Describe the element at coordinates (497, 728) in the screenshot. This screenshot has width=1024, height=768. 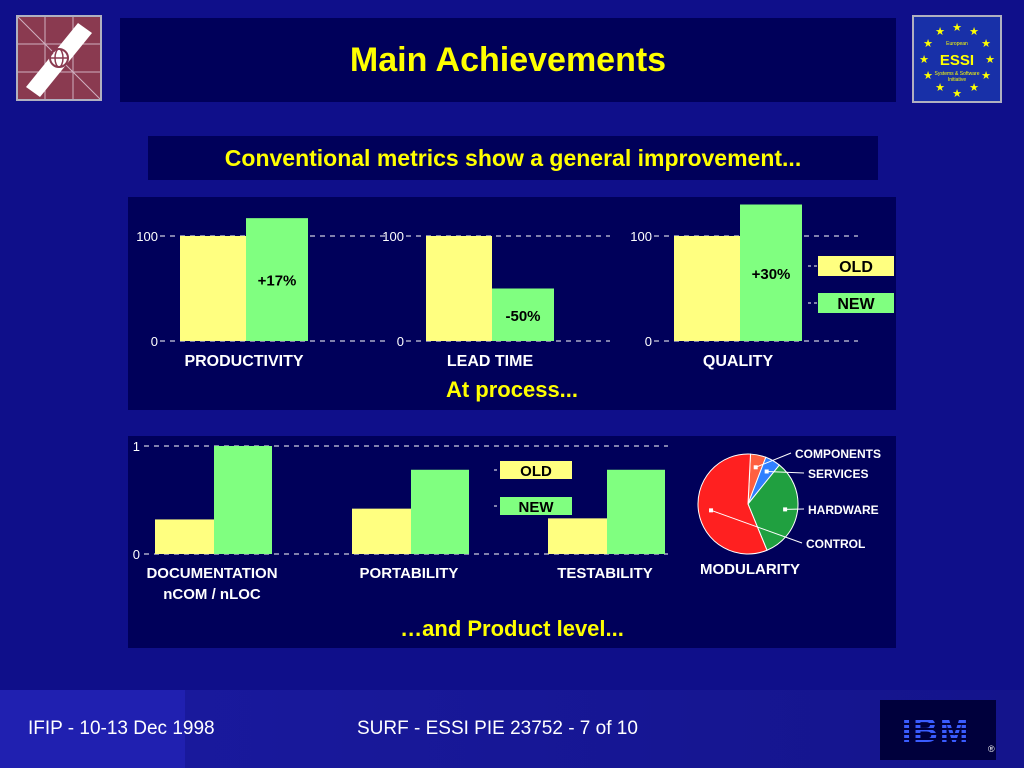
I see `footer-project: SURF - ESSI PIE 23752 - 7 of 10` at that location.